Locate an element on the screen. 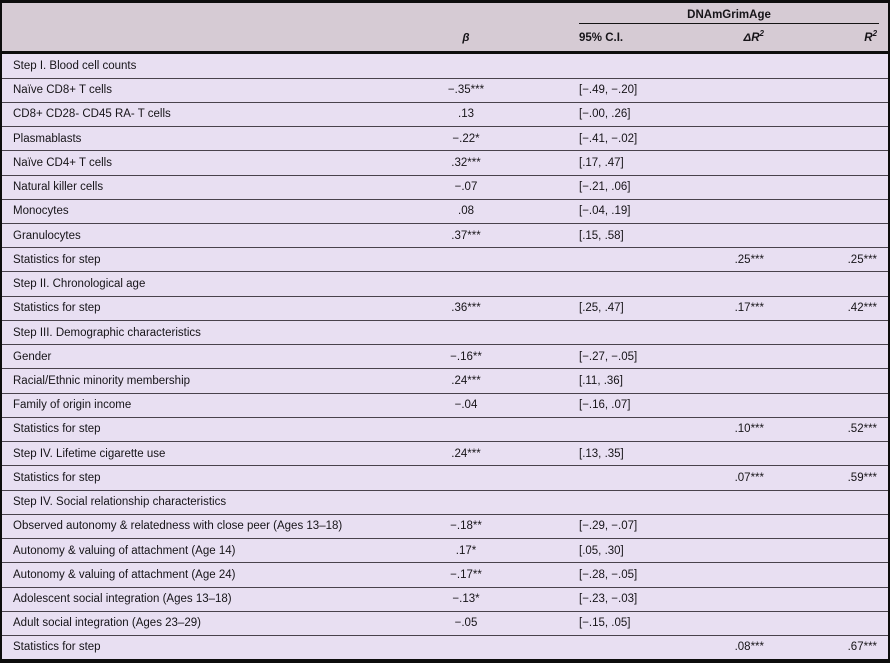 The image size is (890, 663). section-header-row: Step III. Demographic characteristics is located at coordinates (445, 332).